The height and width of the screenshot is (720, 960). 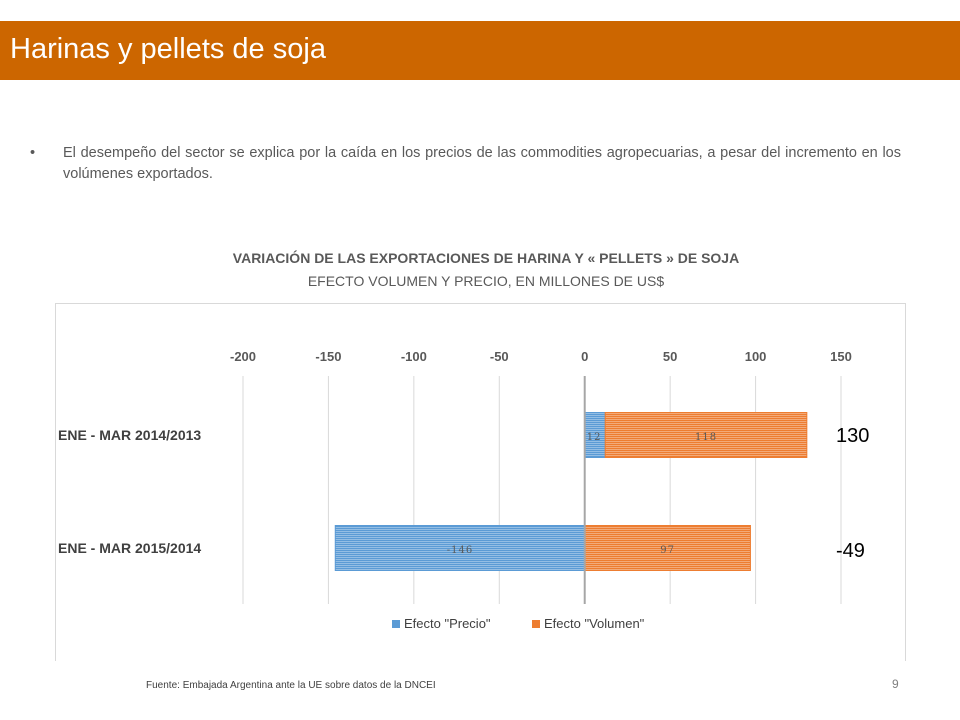 What do you see at coordinates (706, 437) in the screenshot?
I see `data-label: 118` at bounding box center [706, 437].